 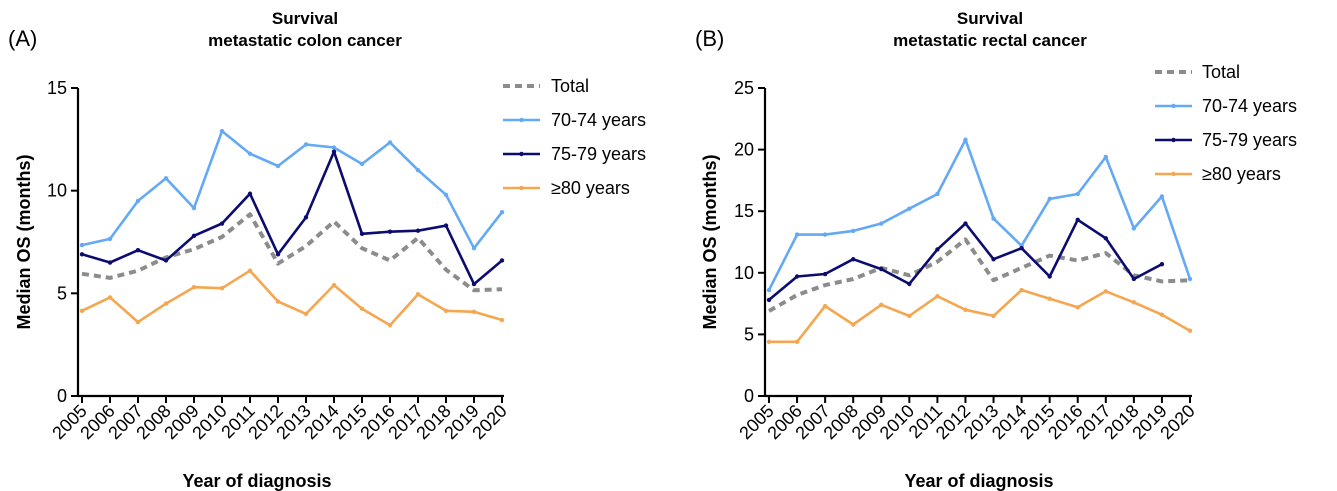 I want to click on chart-title-line1: Survival, so click(x=990, y=18).